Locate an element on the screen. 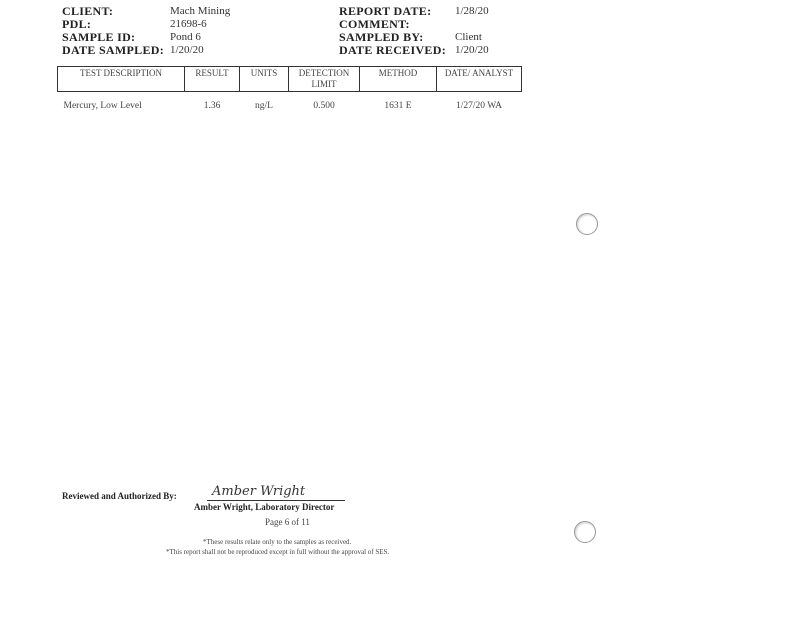  col-method: METHOD is located at coordinates (398, 79).